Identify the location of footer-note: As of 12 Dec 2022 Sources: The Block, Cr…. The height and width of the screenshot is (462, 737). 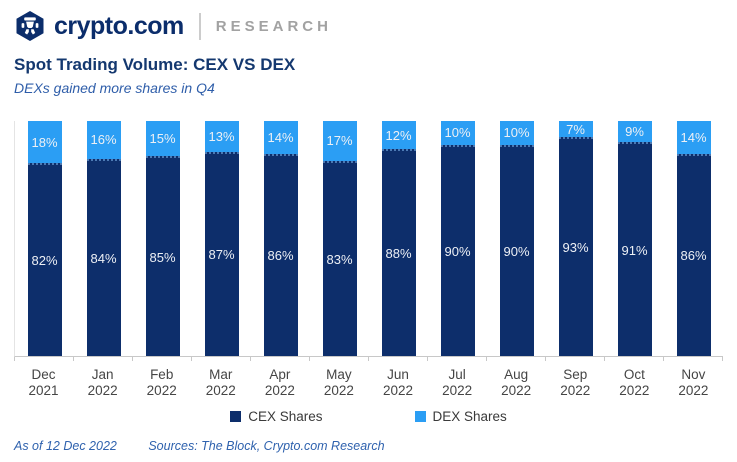
(368, 446).